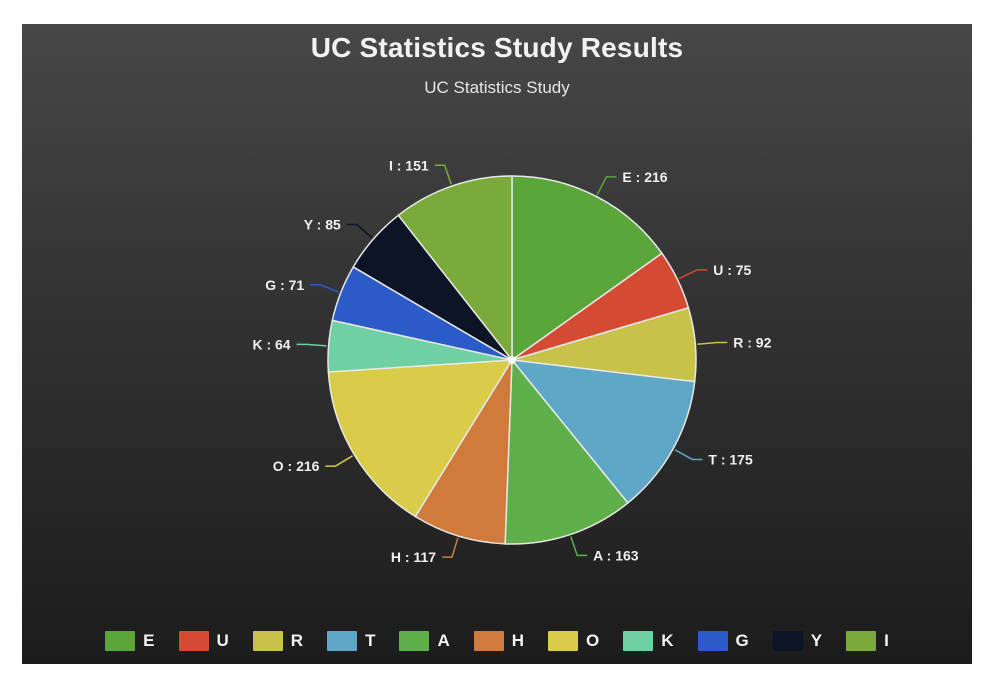 This screenshot has width=1004, height=678. What do you see at coordinates (606, 186) in the screenshot?
I see `leader-line-e` at bounding box center [606, 186].